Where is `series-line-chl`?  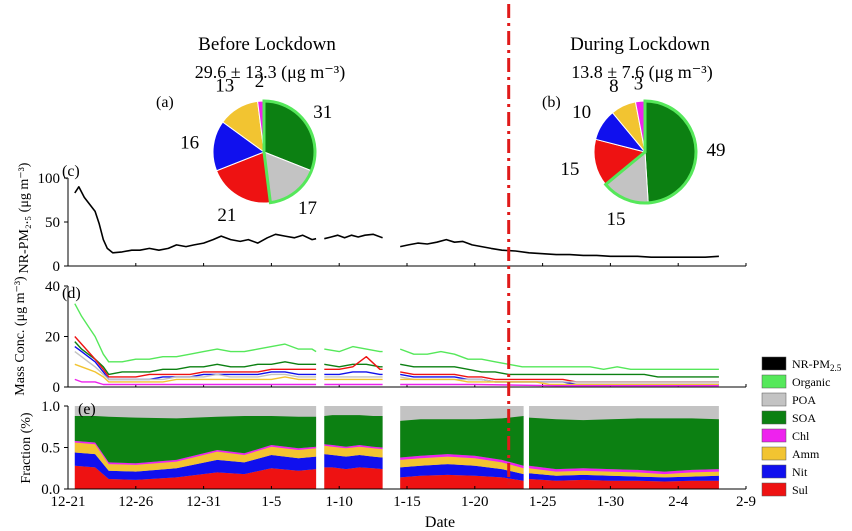 series-line-chl is located at coordinates (396, 382).